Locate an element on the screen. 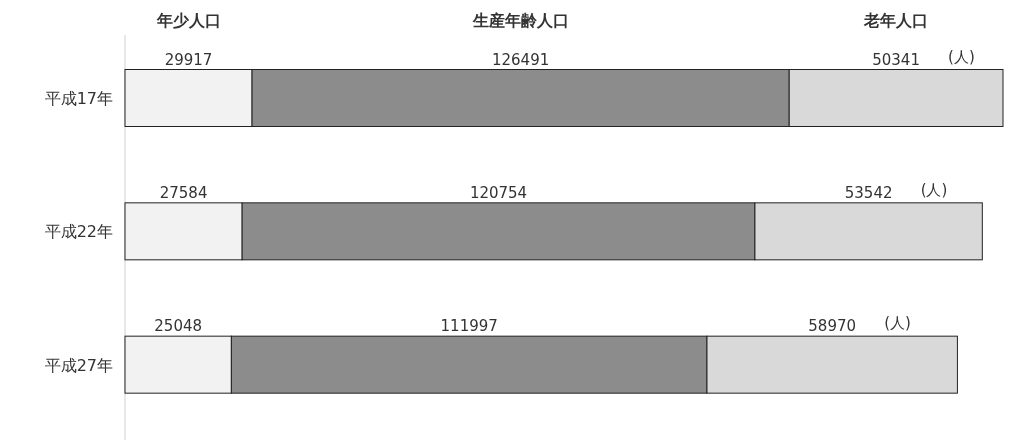 The width and height of the screenshot is (1035, 441). text: 老年人口 is located at coordinates (896, 20).